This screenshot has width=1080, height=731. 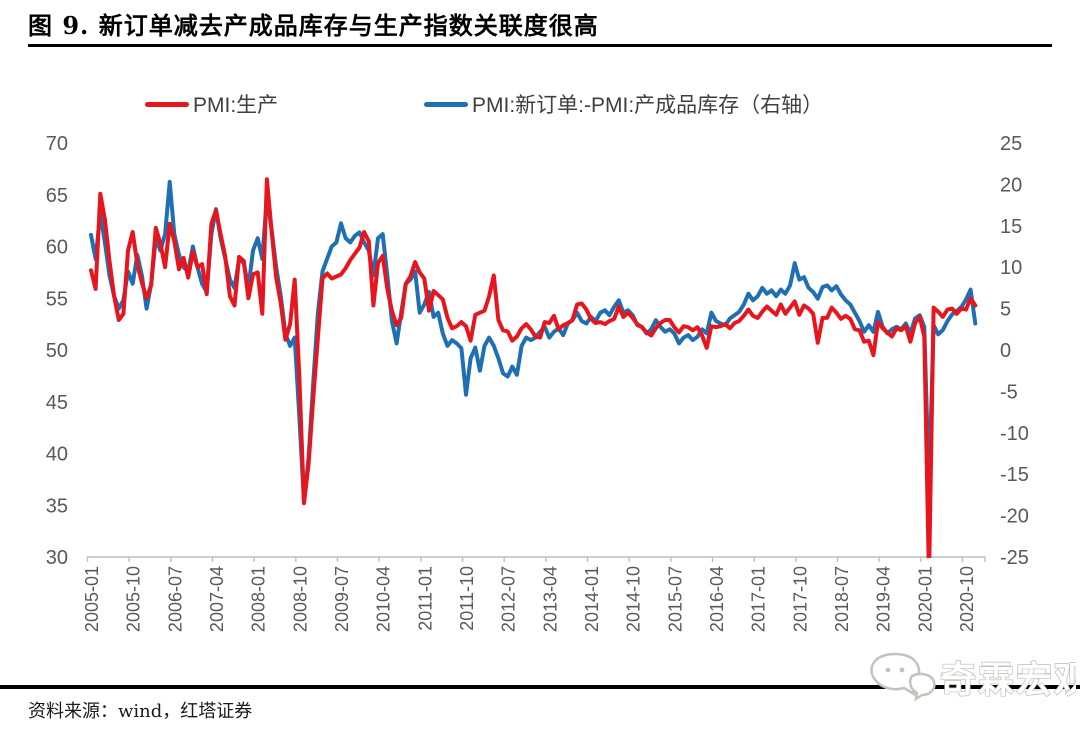 I want to click on x-tick-label: 2020-01, so click(x=925, y=599).